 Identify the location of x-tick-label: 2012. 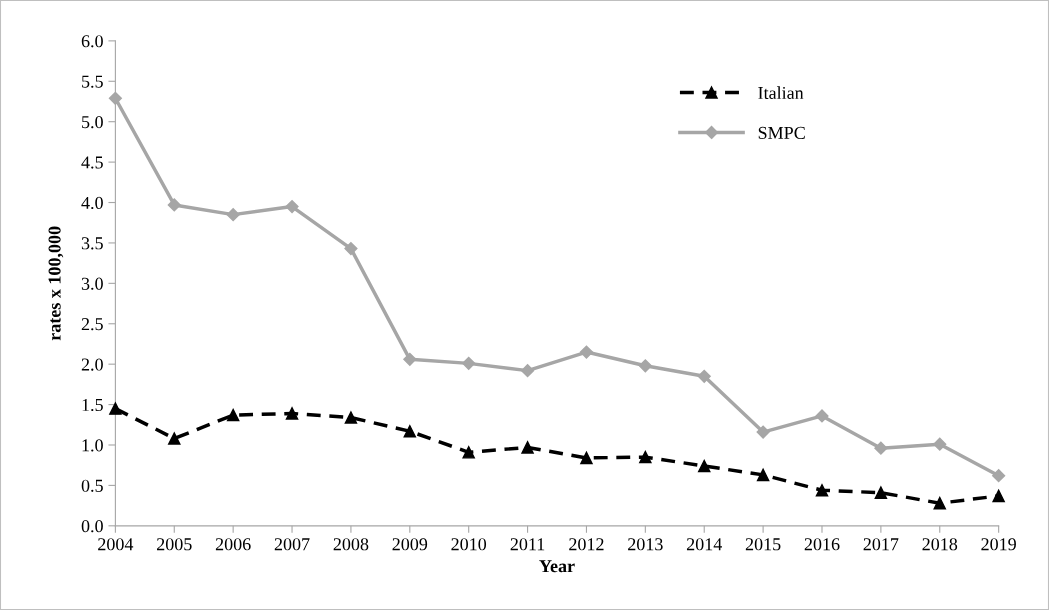
(586, 544).